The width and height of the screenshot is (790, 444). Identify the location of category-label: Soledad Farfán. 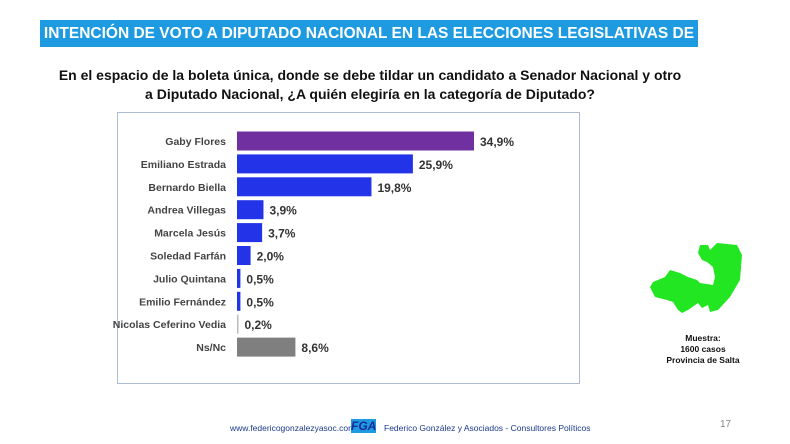
(188, 257).